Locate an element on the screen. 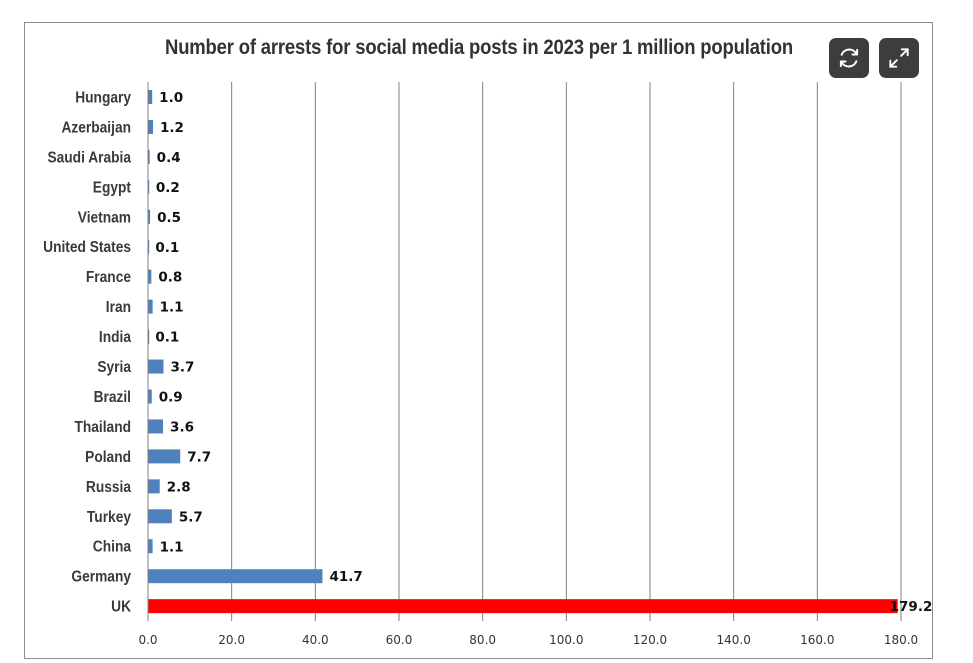  bar-hungary is located at coordinates (150, 97).